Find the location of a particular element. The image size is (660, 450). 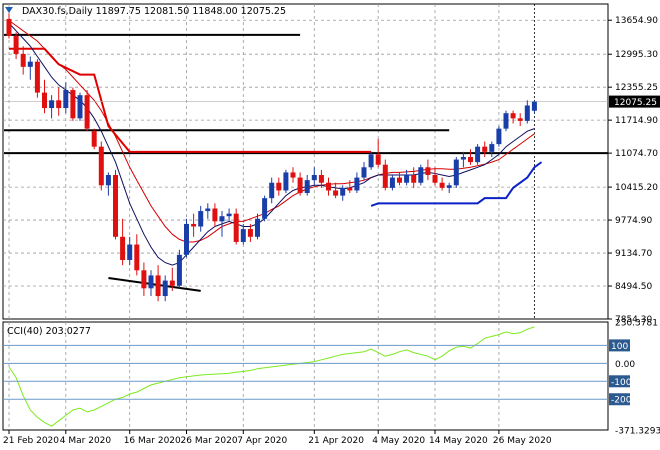

price-tick-label: 8494.50 is located at coordinates (633, 287).